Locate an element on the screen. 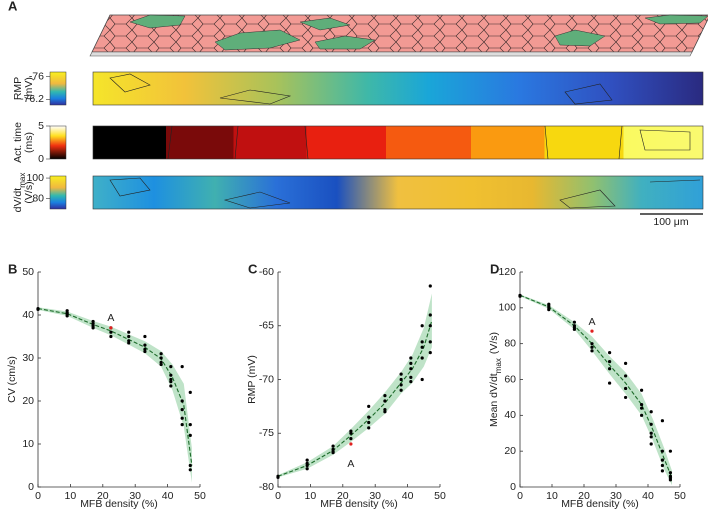 The width and height of the screenshot is (708, 517). panel-label: D is located at coordinates (494, 268).